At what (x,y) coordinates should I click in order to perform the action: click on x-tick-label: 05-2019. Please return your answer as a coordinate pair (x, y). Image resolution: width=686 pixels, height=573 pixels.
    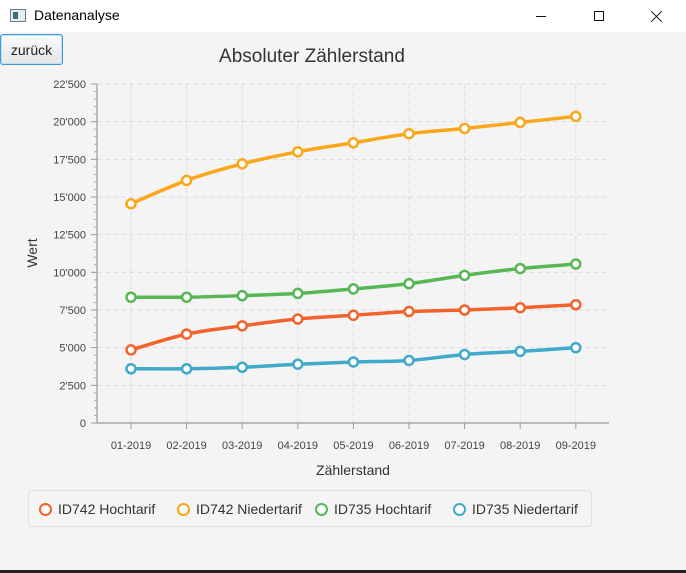
    Looking at the image, I should click on (353, 446).